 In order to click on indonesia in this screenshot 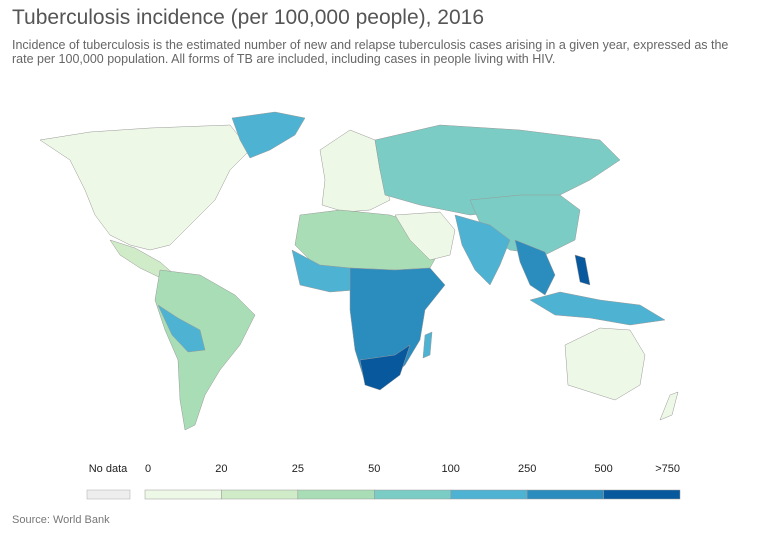, I will do `click(597, 308)`.